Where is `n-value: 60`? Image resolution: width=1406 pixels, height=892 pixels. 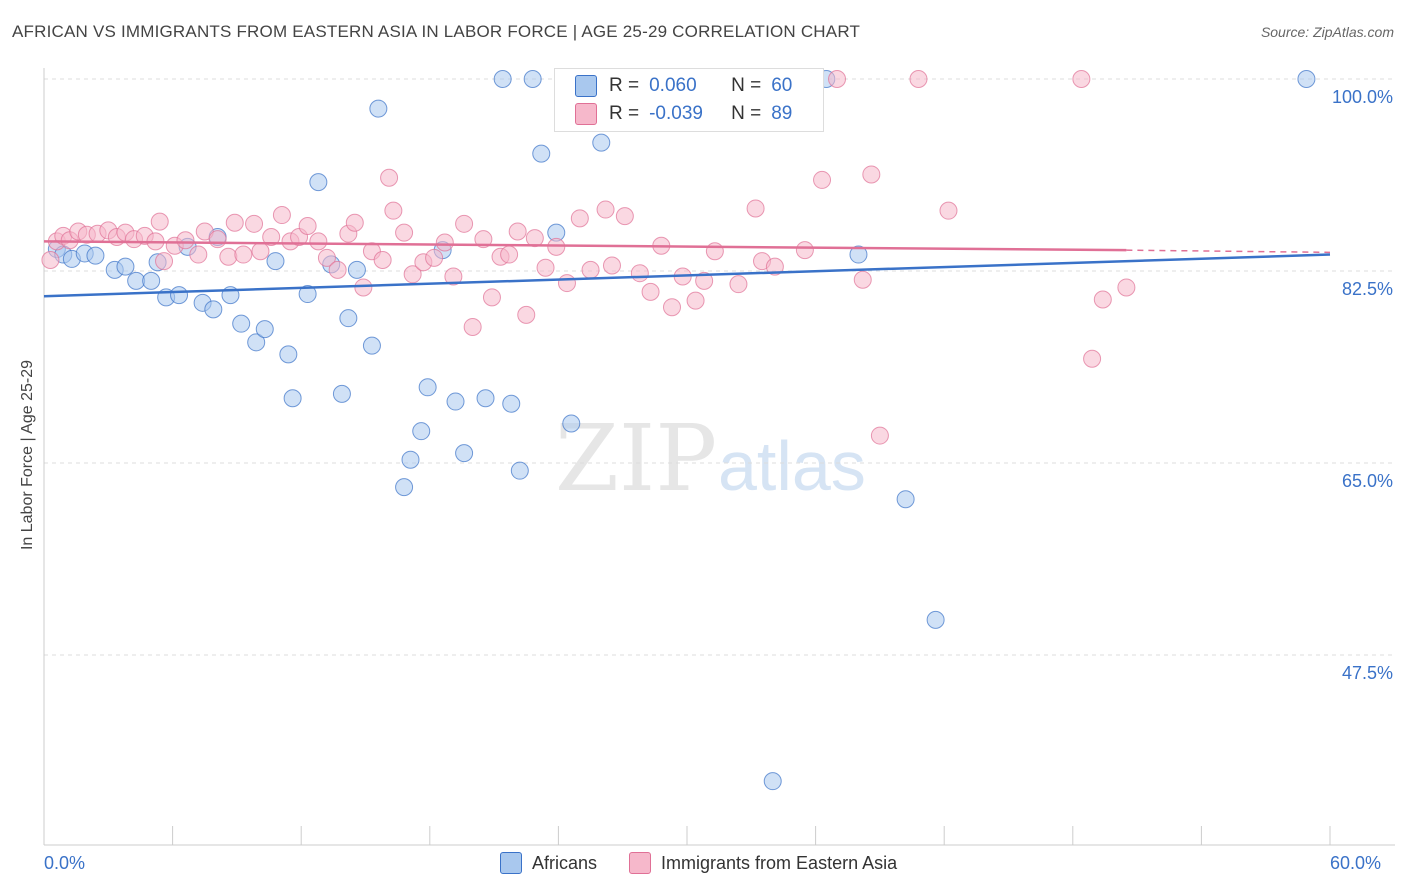 n-value: 60 is located at coordinates (782, 85).